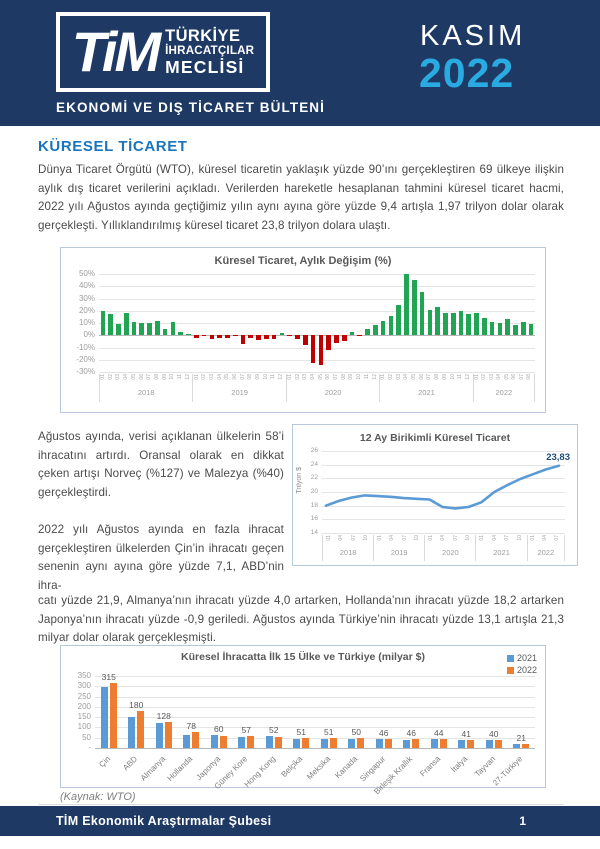 The image size is (600, 849). I want to click on cumulative-trade-plot, so click(443, 492).